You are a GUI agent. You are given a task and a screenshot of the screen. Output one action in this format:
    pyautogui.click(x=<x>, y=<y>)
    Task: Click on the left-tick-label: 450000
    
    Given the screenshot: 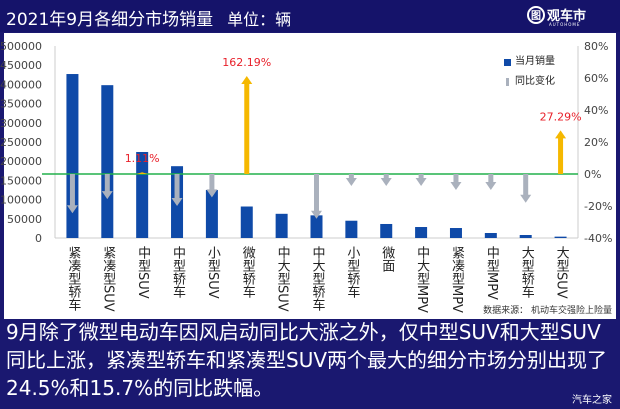 What is the action you would take?
    pyautogui.click(x=21, y=65)
    